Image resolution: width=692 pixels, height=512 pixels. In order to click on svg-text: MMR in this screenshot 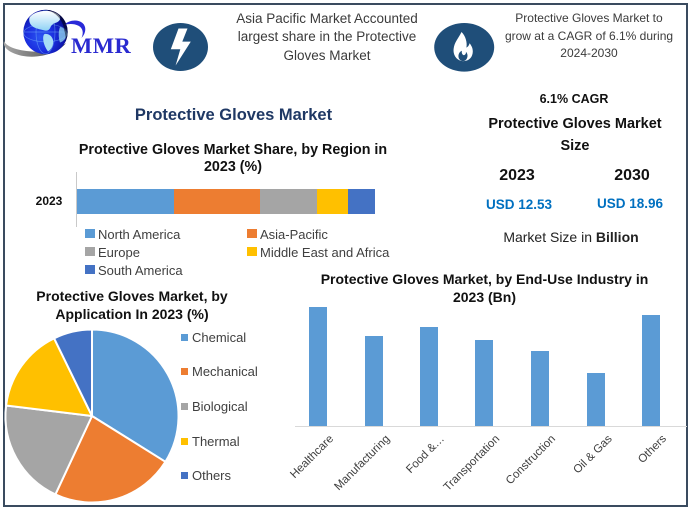, I will do `click(101, 45)`.